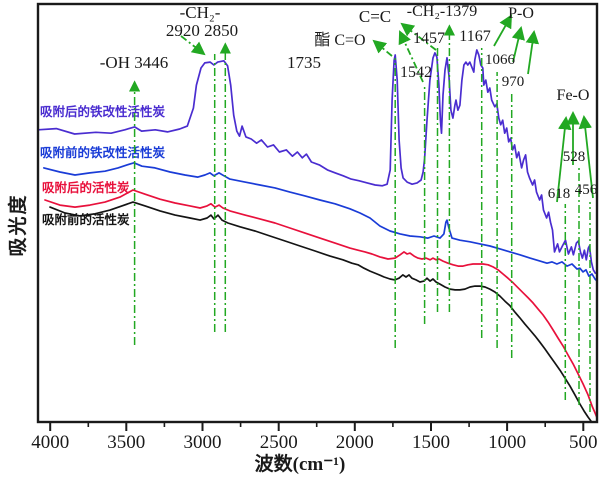 Image resolution: width=600 pixels, height=478 pixels. I want to click on peak-label-4: 1735, so click(304, 62).